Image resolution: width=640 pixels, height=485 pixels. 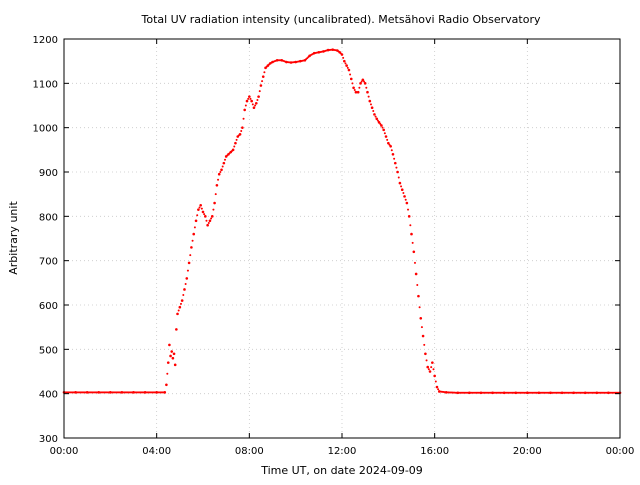 What do you see at coordinates (45, 84) in the screenshot?
I see `y-tick-label: 1100` at bounding box center [45, 84].